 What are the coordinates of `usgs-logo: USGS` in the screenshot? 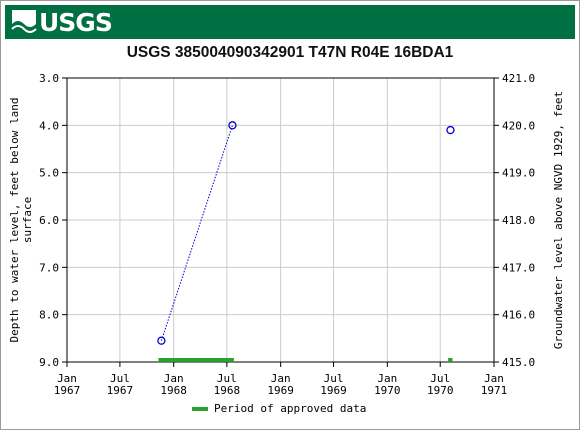 It's located at (62, 22).